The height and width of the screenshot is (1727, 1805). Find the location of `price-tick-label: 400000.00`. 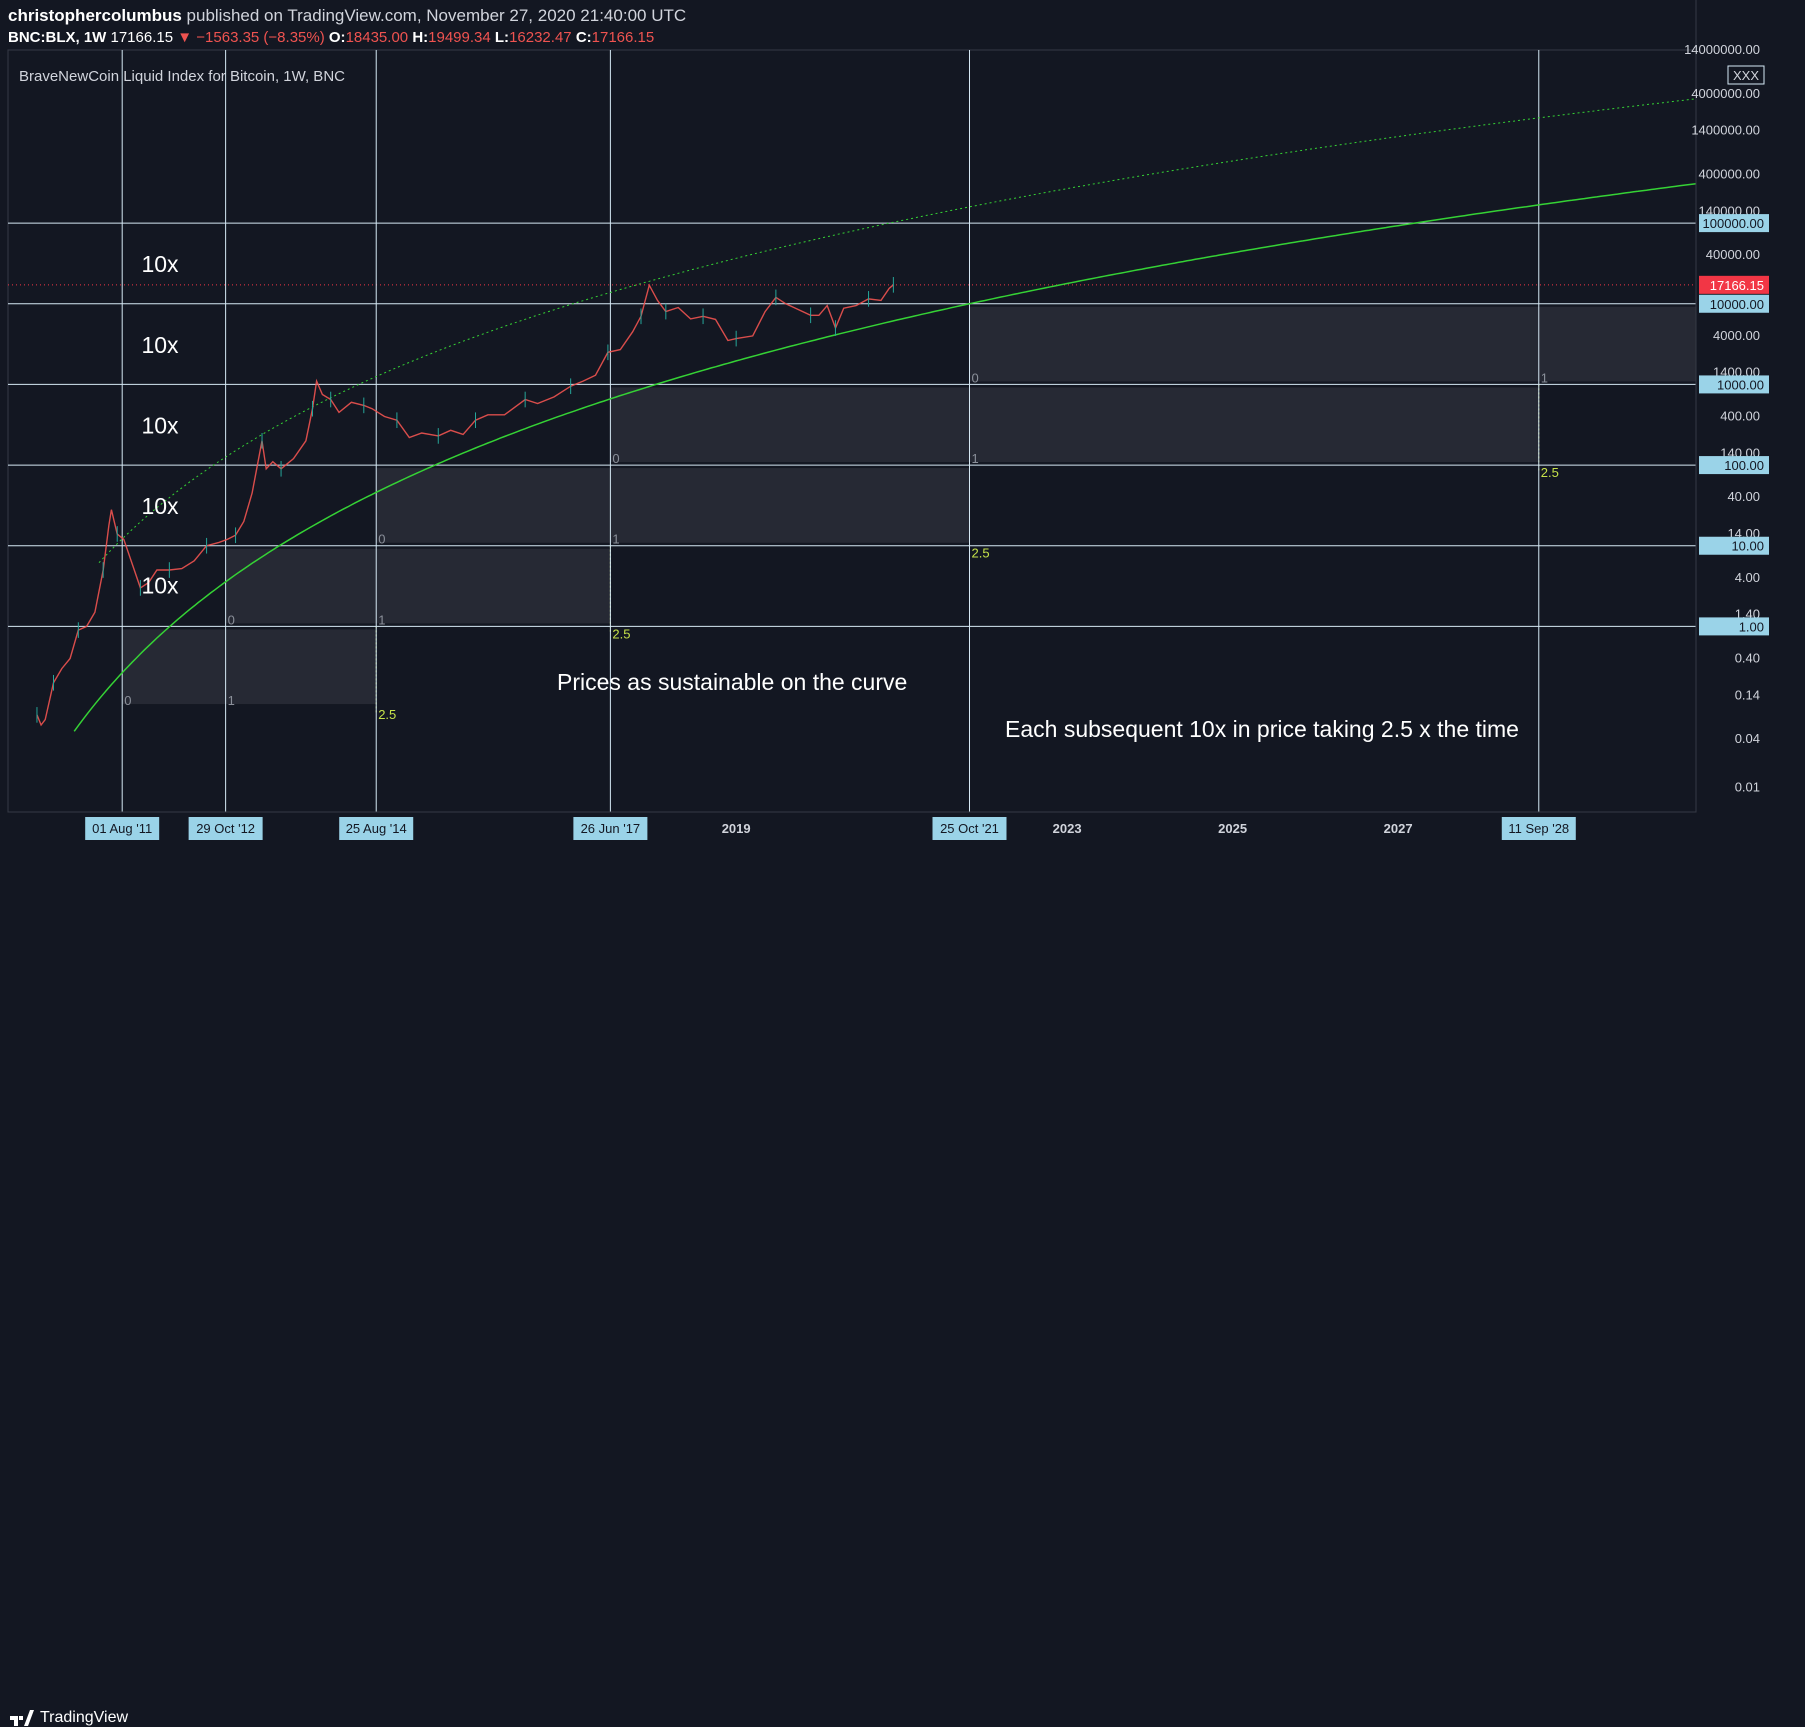

price-tick-label: 400000.00 is located at coordinates (1729, 174).